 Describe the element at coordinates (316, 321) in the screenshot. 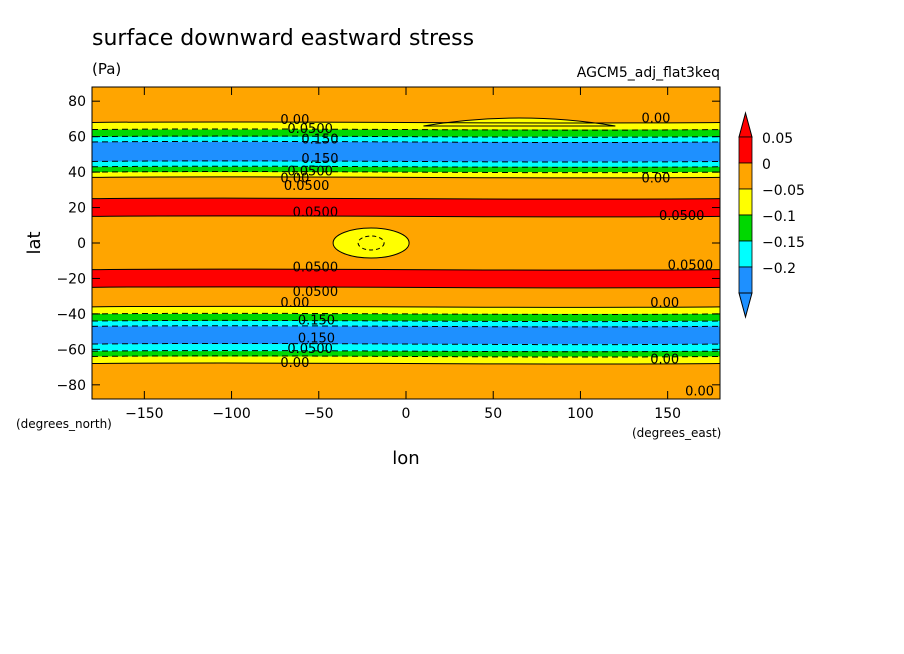

I see `contour-label-11: 0.150` at that location.